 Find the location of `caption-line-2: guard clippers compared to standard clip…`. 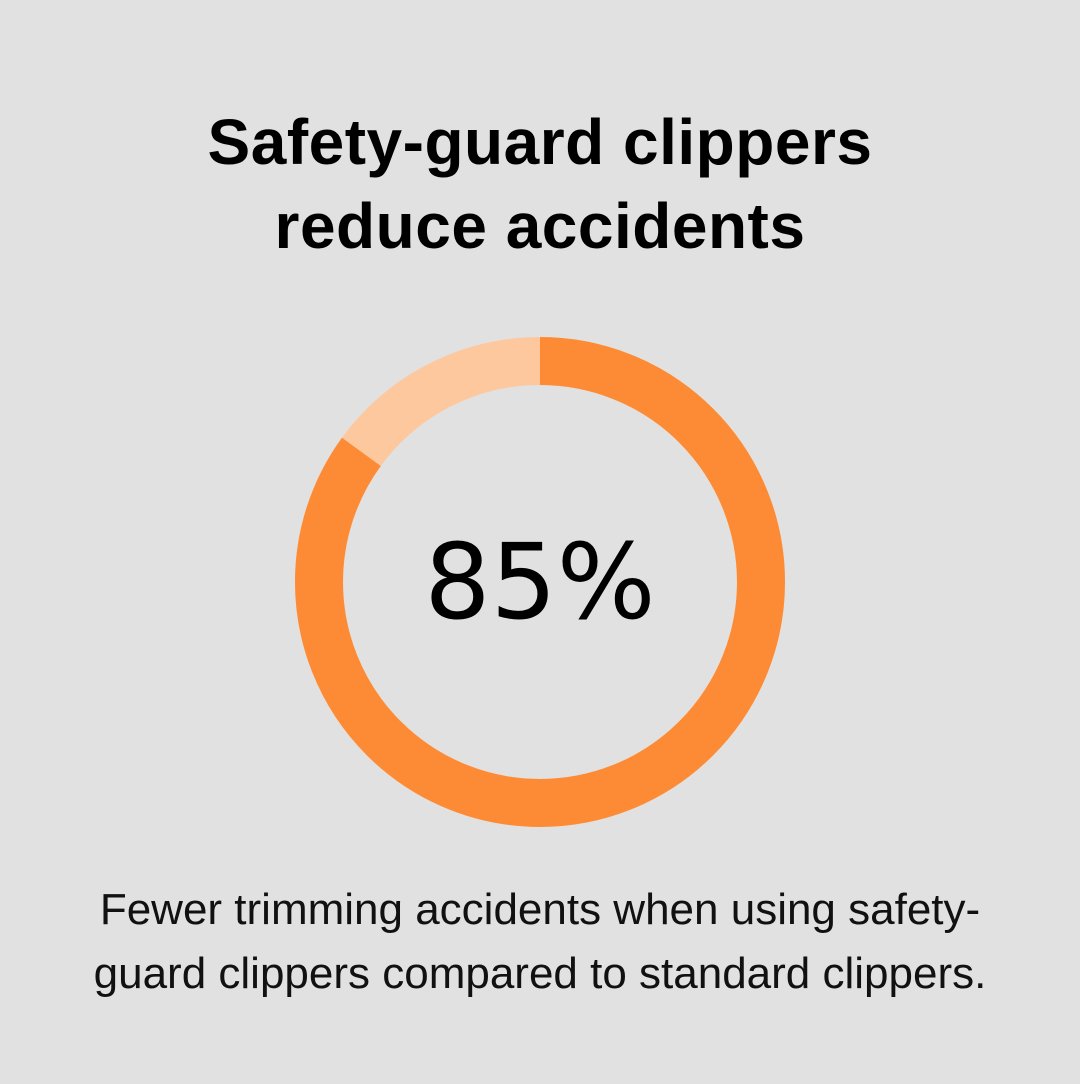

caption-line-2: guard clippers compared to standard clip… is located at coordinates (540, 973).